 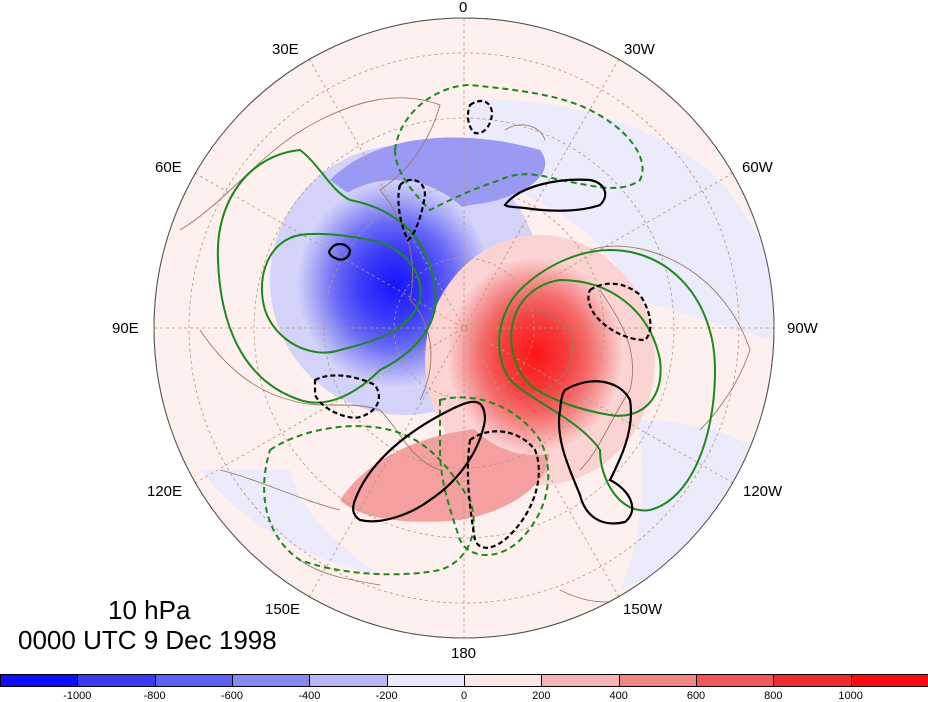 What do you see at coordinates (773, 696) in the screenshot?
I see `colorbar-tick-label: 800` at bounding box center [773, 696].